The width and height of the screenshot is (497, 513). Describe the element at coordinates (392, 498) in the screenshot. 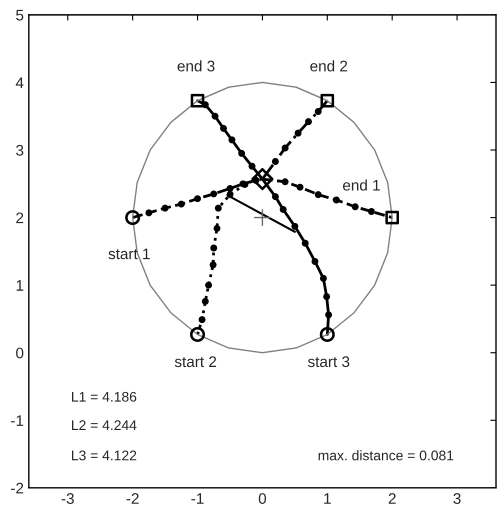

I see `x-tick-label: 2` at that location.